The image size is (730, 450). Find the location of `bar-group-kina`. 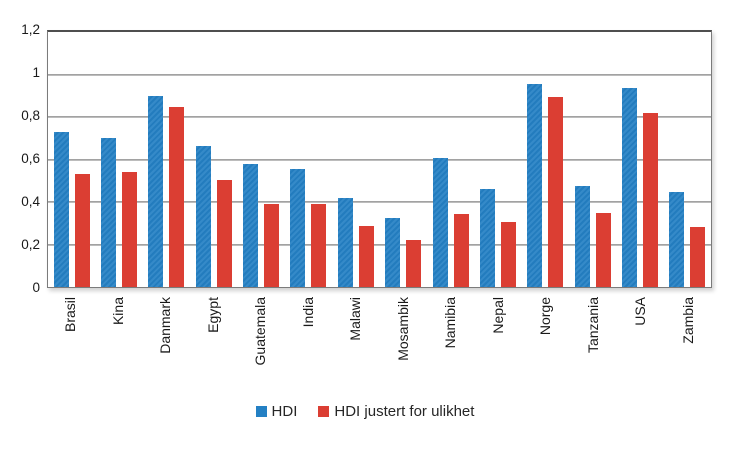

bar-group-kina is located at coordinates (118, 159).